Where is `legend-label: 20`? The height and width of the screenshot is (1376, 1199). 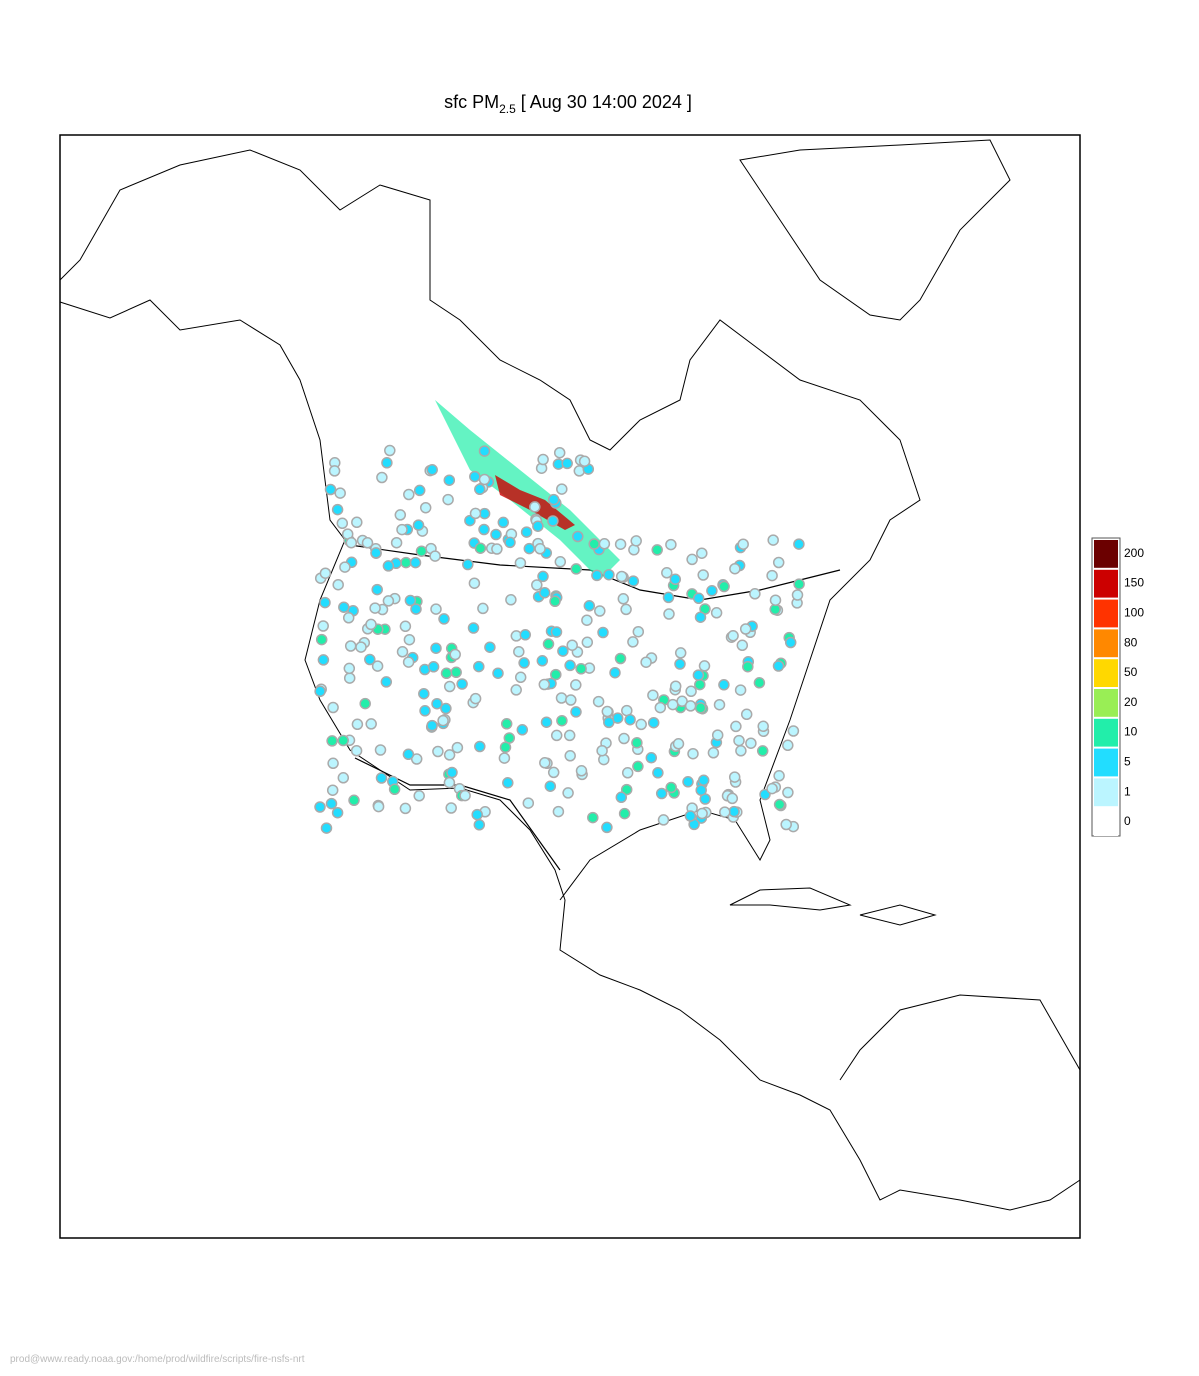 legend-label: 20 is located at coordinates (1131, 702).